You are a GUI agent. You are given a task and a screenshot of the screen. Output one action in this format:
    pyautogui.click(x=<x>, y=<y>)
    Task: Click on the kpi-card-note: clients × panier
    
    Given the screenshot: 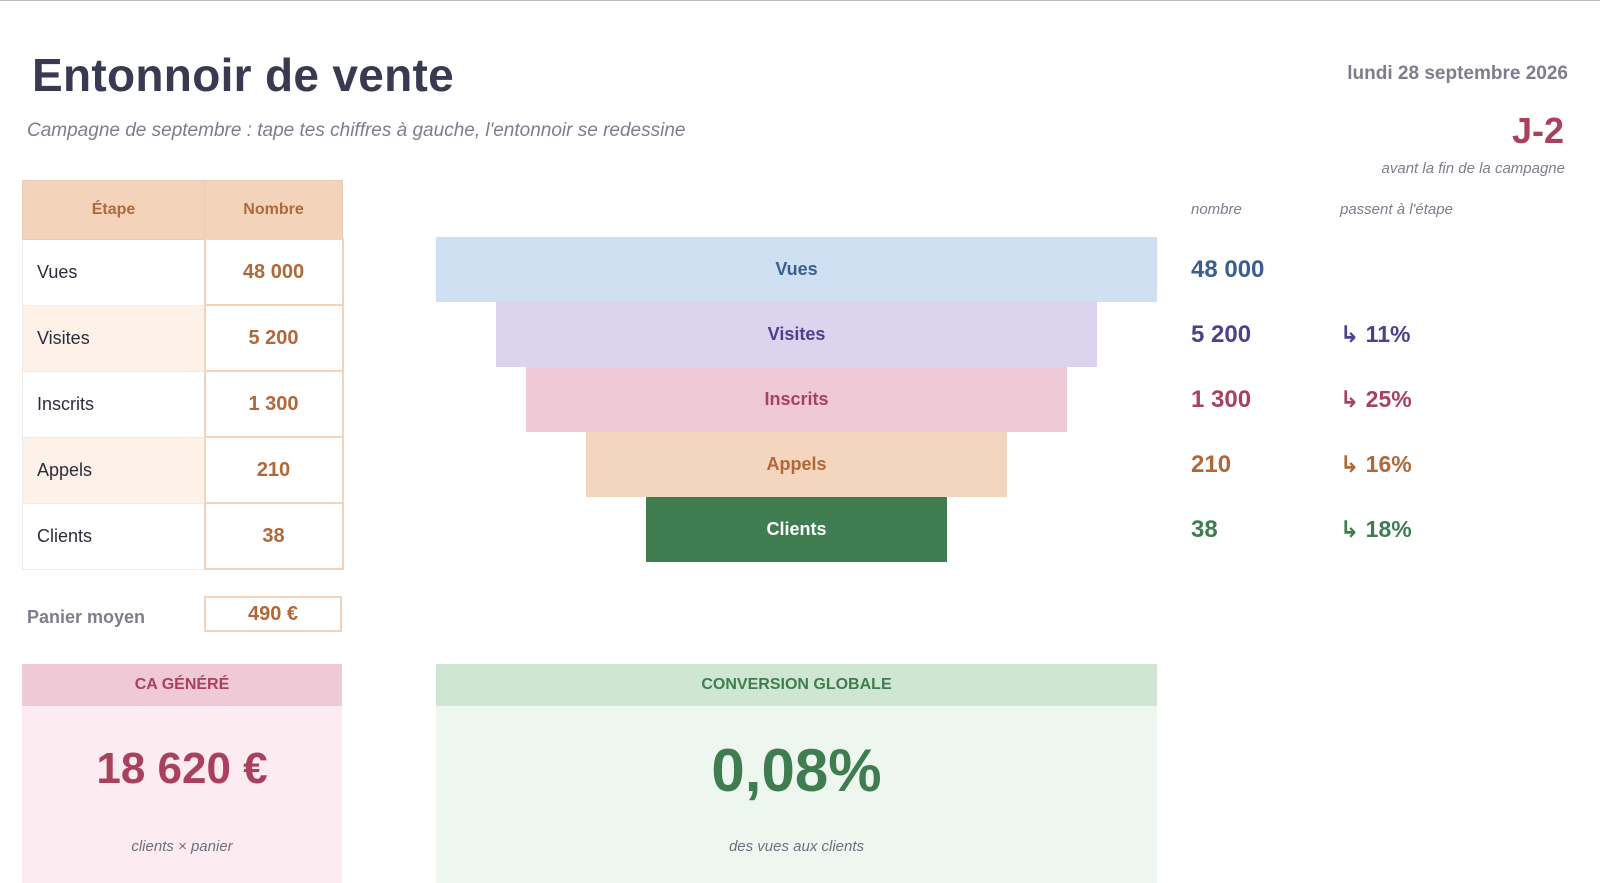 What is the action you would take?
    pyautogui.click(x=182, y=846)
    